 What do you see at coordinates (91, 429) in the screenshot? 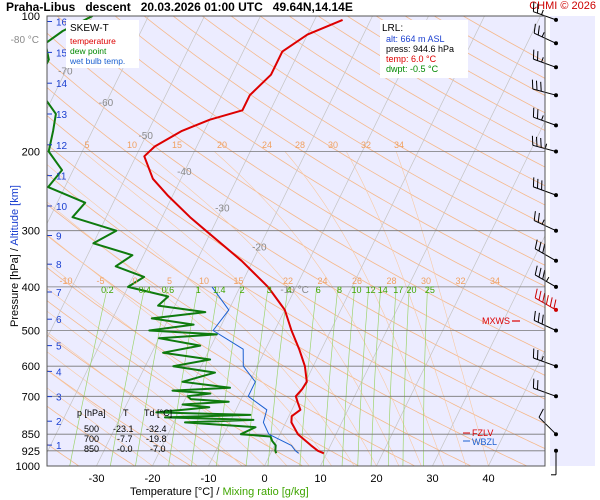
I see `table-row-500-p: 500` at bounding box center [91, 429].